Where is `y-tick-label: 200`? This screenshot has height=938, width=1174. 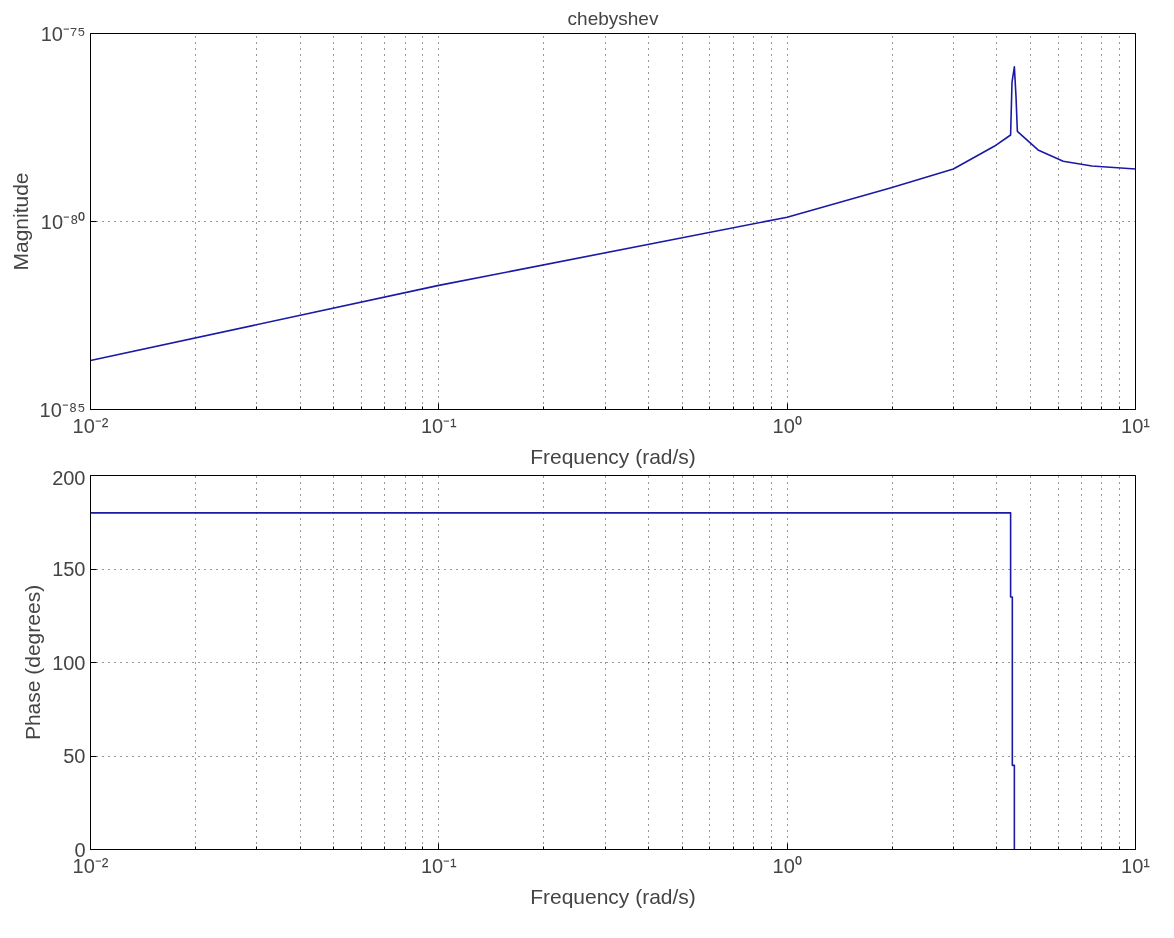
y-tick-label: 200 is located at coordinates (69, 477).